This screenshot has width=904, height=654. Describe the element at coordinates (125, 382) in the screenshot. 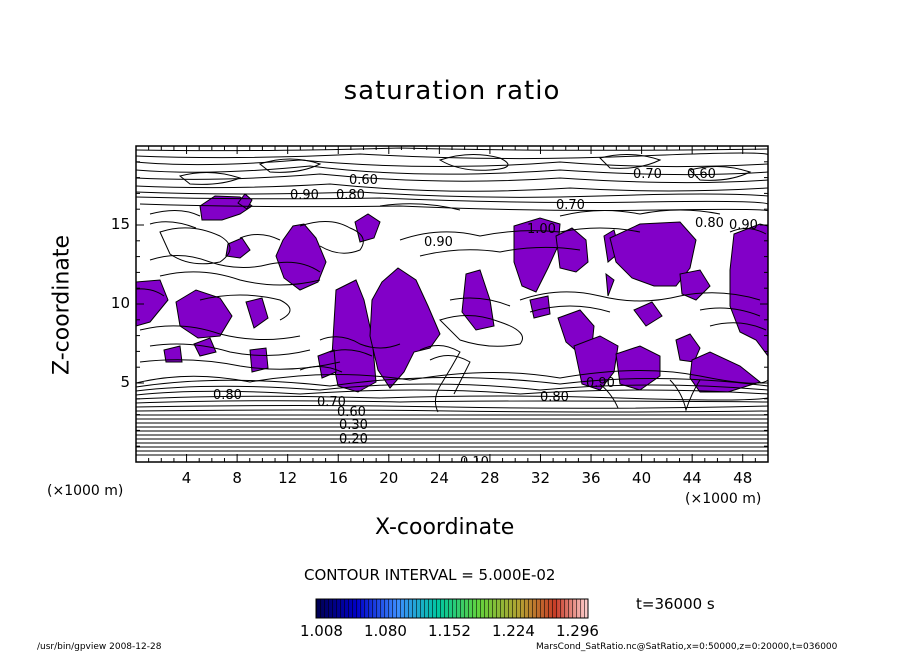

I see `y-tick-label: 5` at that location.